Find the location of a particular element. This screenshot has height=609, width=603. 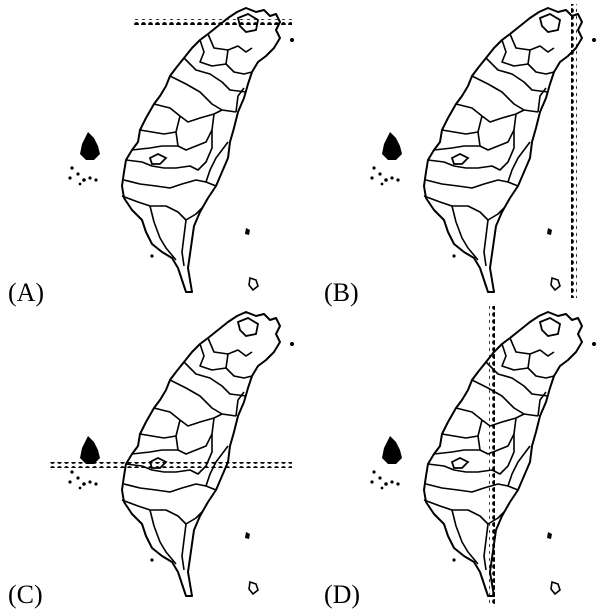

panel-label-a: (A) is located at coordinates (26, 292).